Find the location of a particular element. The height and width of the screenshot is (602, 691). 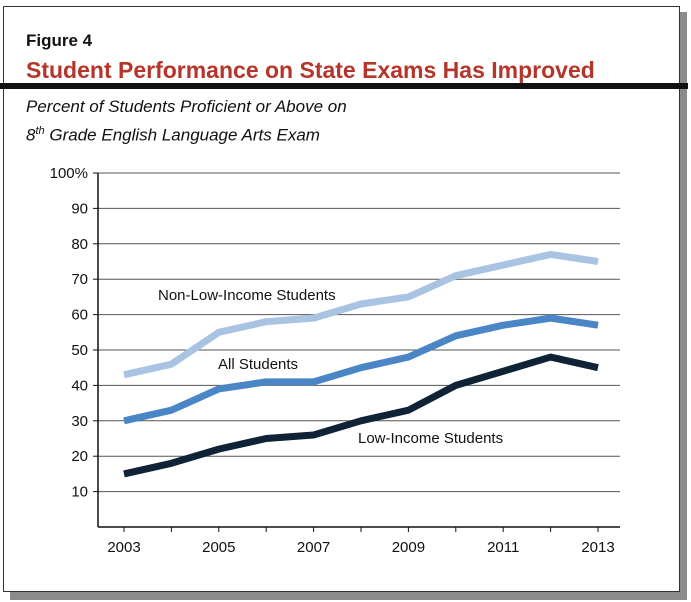

subtitle-line2: 8th Grade English Language Arts Exam is located at coordinates (186, 133).